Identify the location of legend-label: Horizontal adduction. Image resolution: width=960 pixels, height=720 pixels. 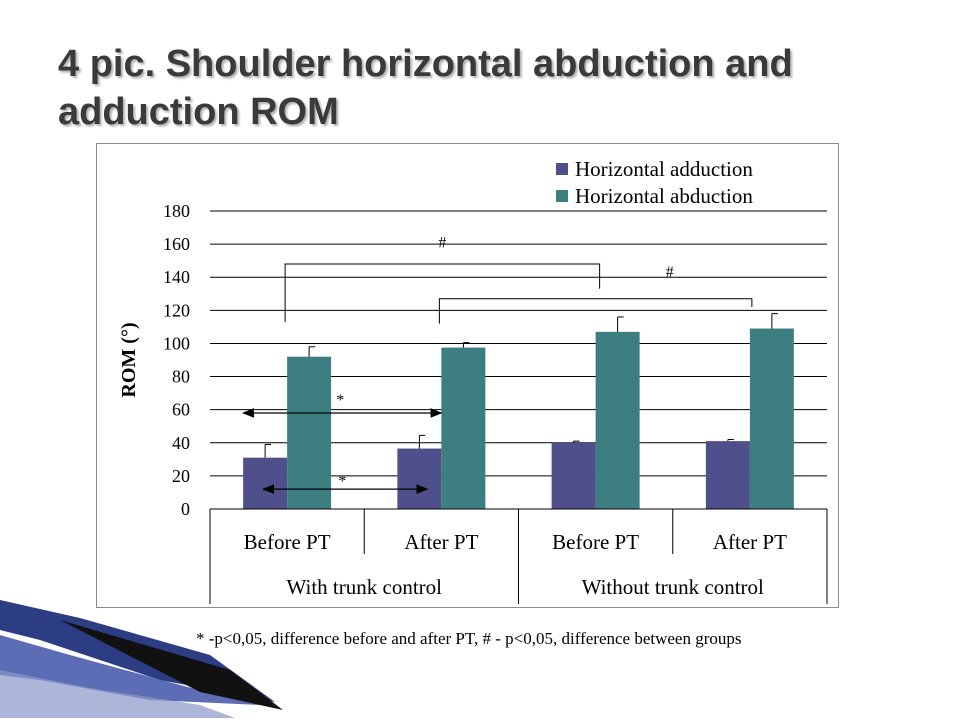
(664, 169).